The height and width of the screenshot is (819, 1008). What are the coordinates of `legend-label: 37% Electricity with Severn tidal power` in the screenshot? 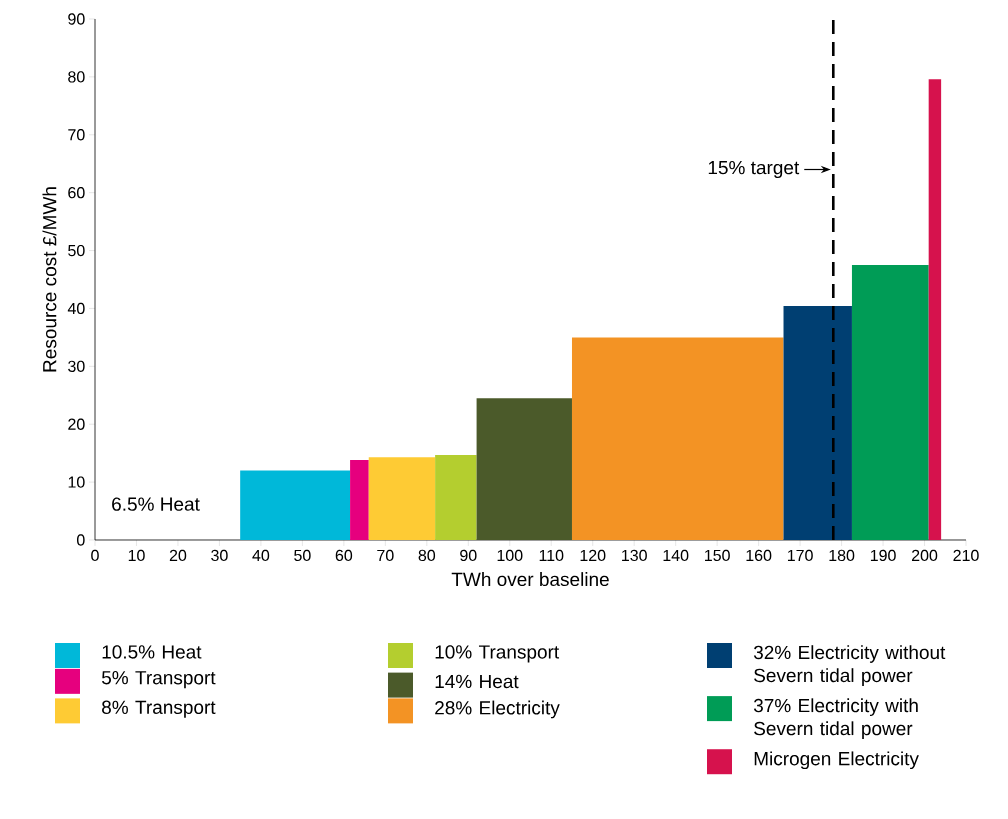 It's located at (835, 719).